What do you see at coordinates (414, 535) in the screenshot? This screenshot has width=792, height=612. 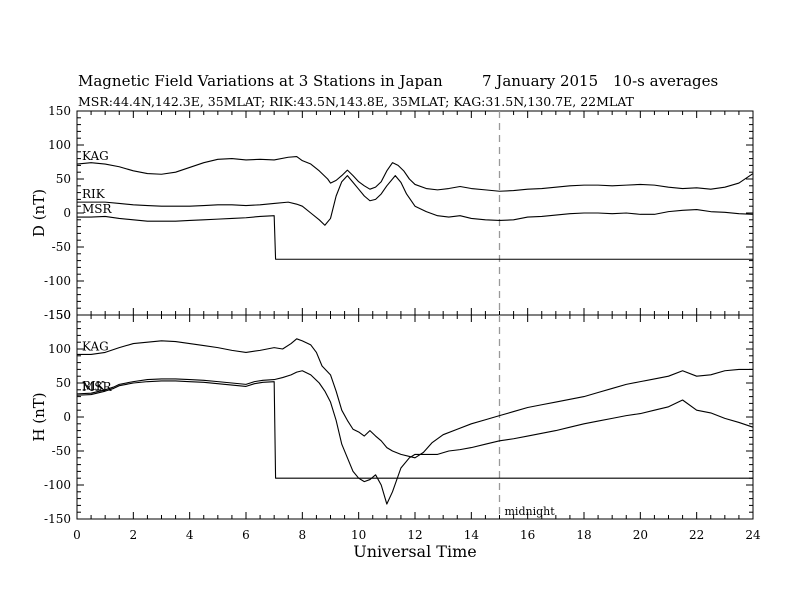 I see `x-tick-label: 12` at bounding box center [414, 535].